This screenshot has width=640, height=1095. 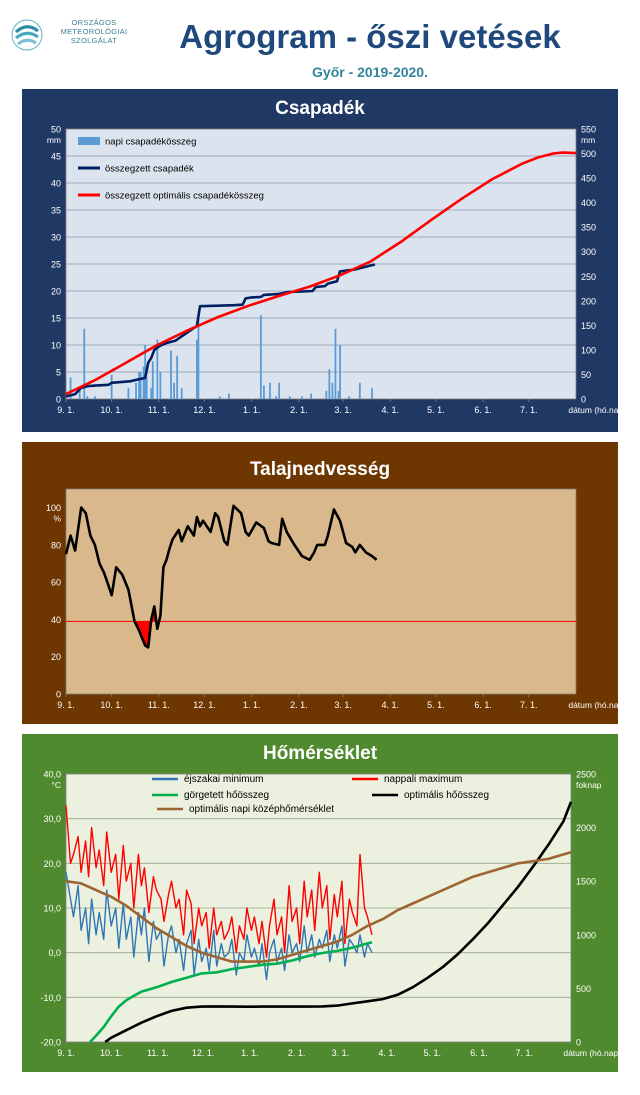 I want to click on y-left-tick-label: 10, so click(x=56, y=346).